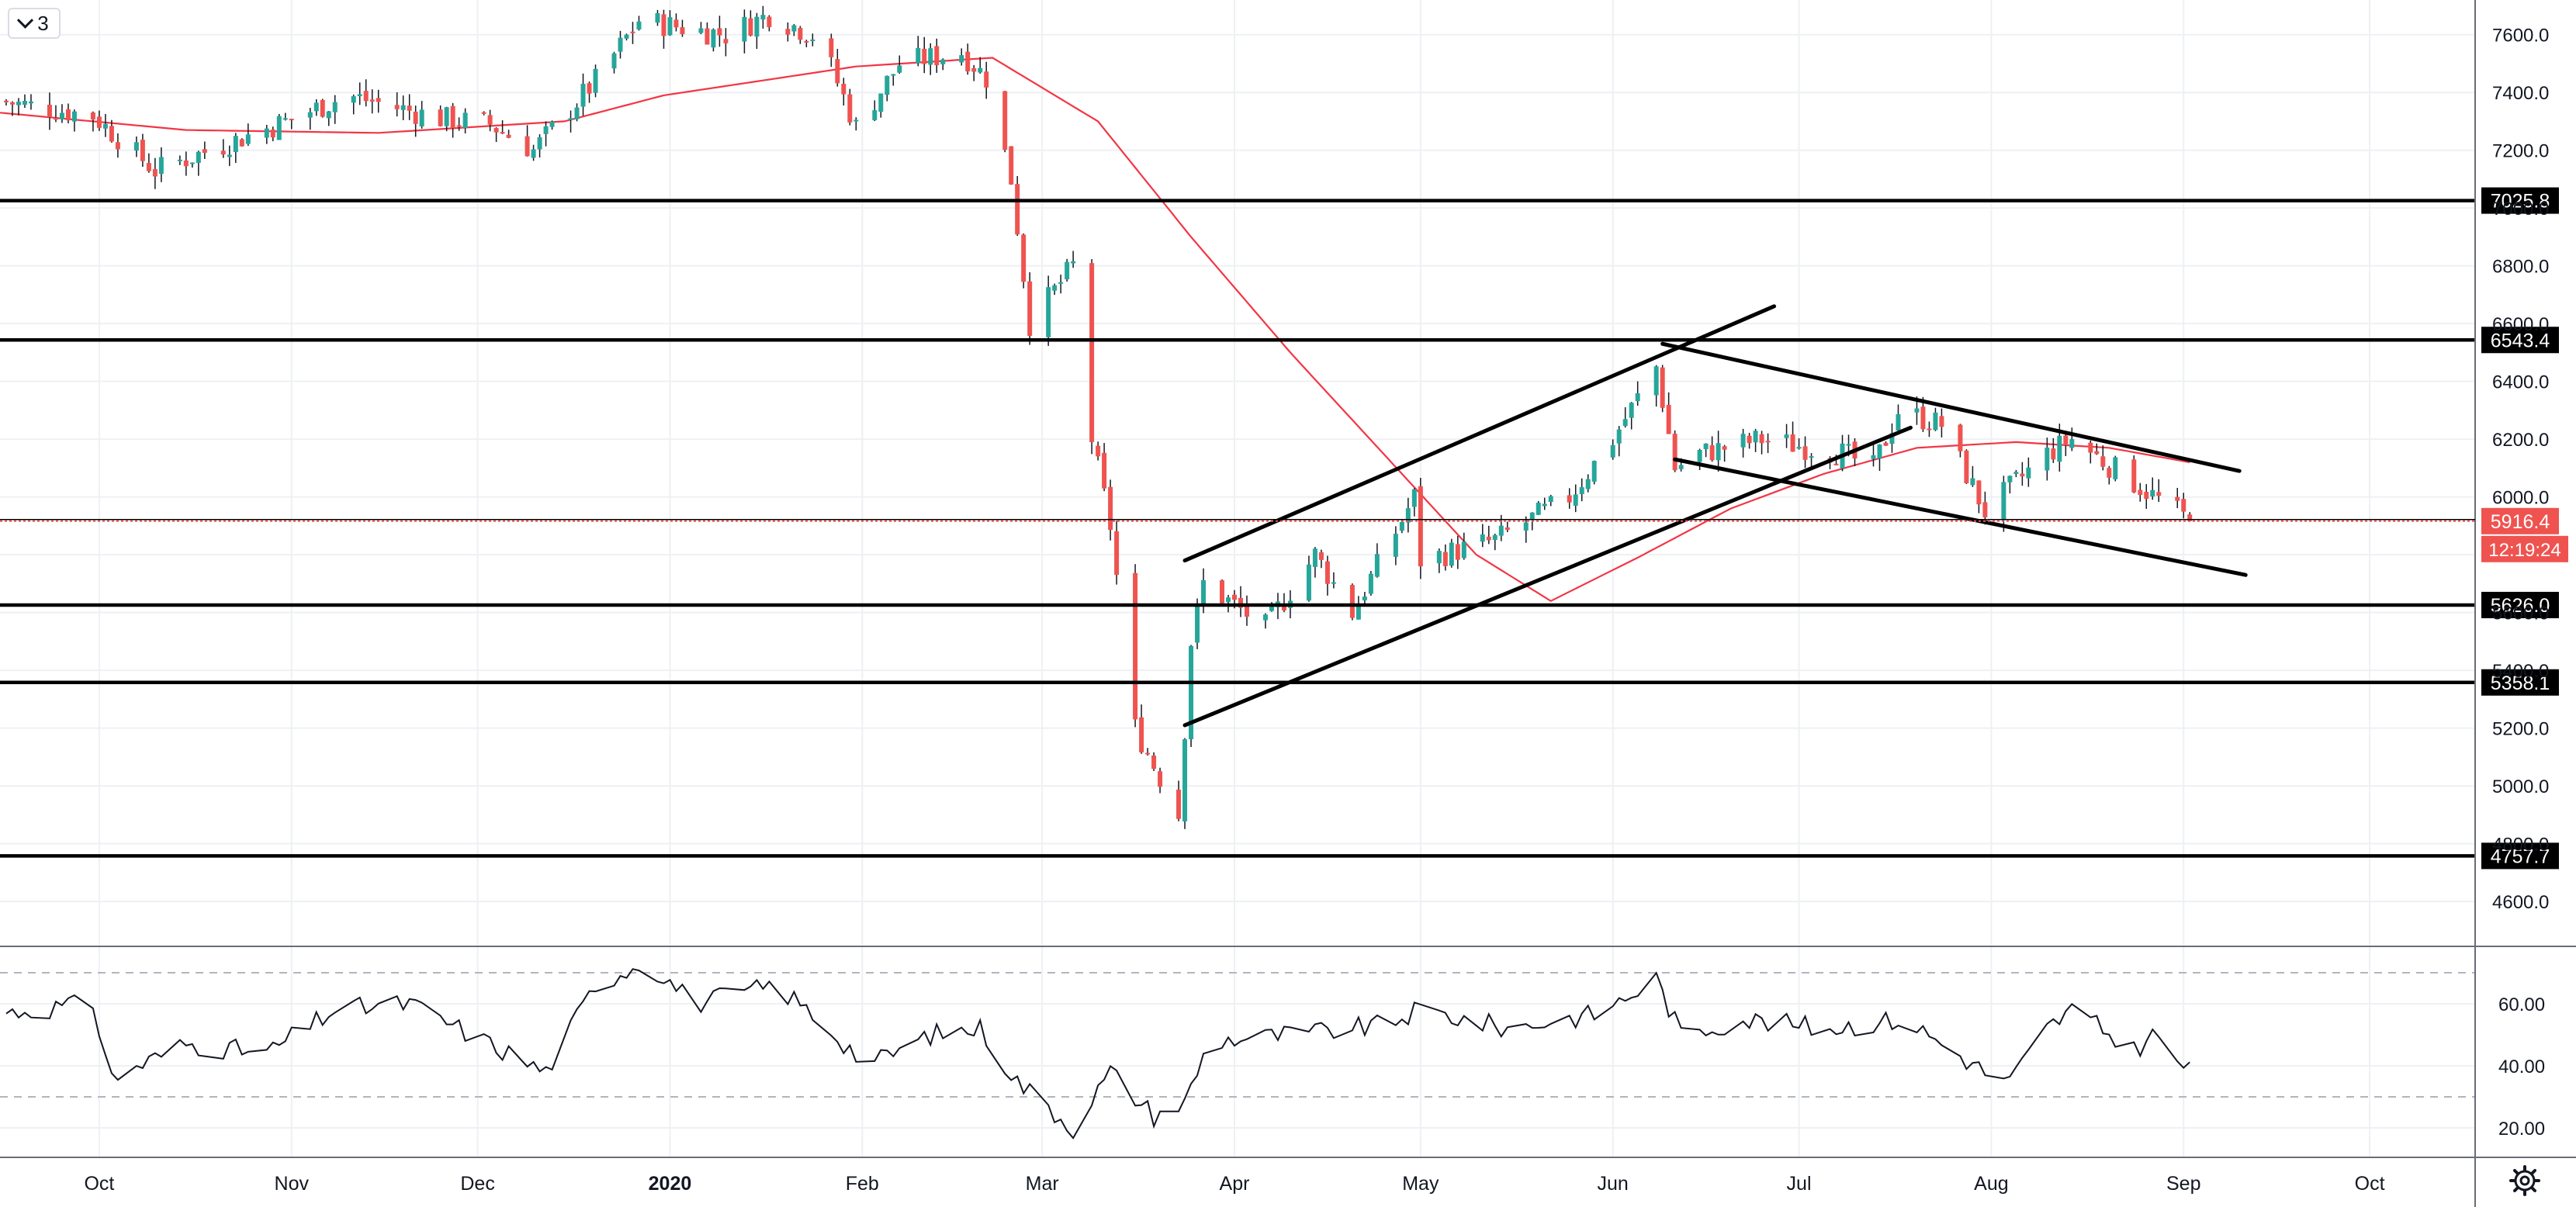 This screenshot has width=2576, height=1207. I want to click on level-tag-label: 5358.1, so click(2520, 683).